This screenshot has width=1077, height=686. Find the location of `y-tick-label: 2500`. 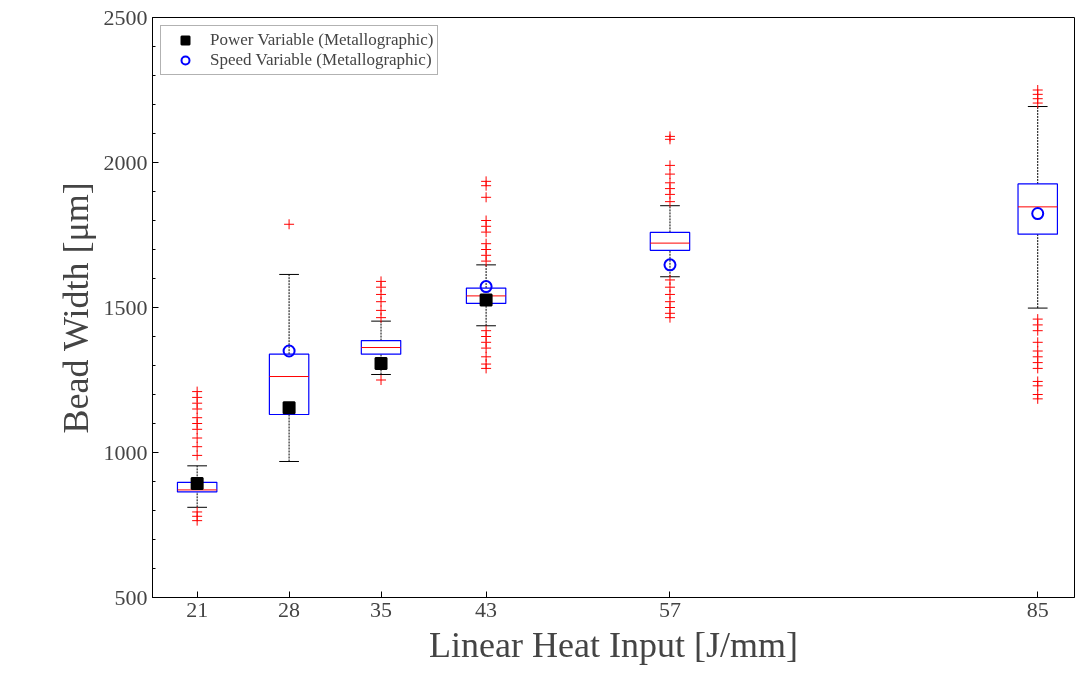

y-tick-label: 2500 is located at coordinates (125, 17).